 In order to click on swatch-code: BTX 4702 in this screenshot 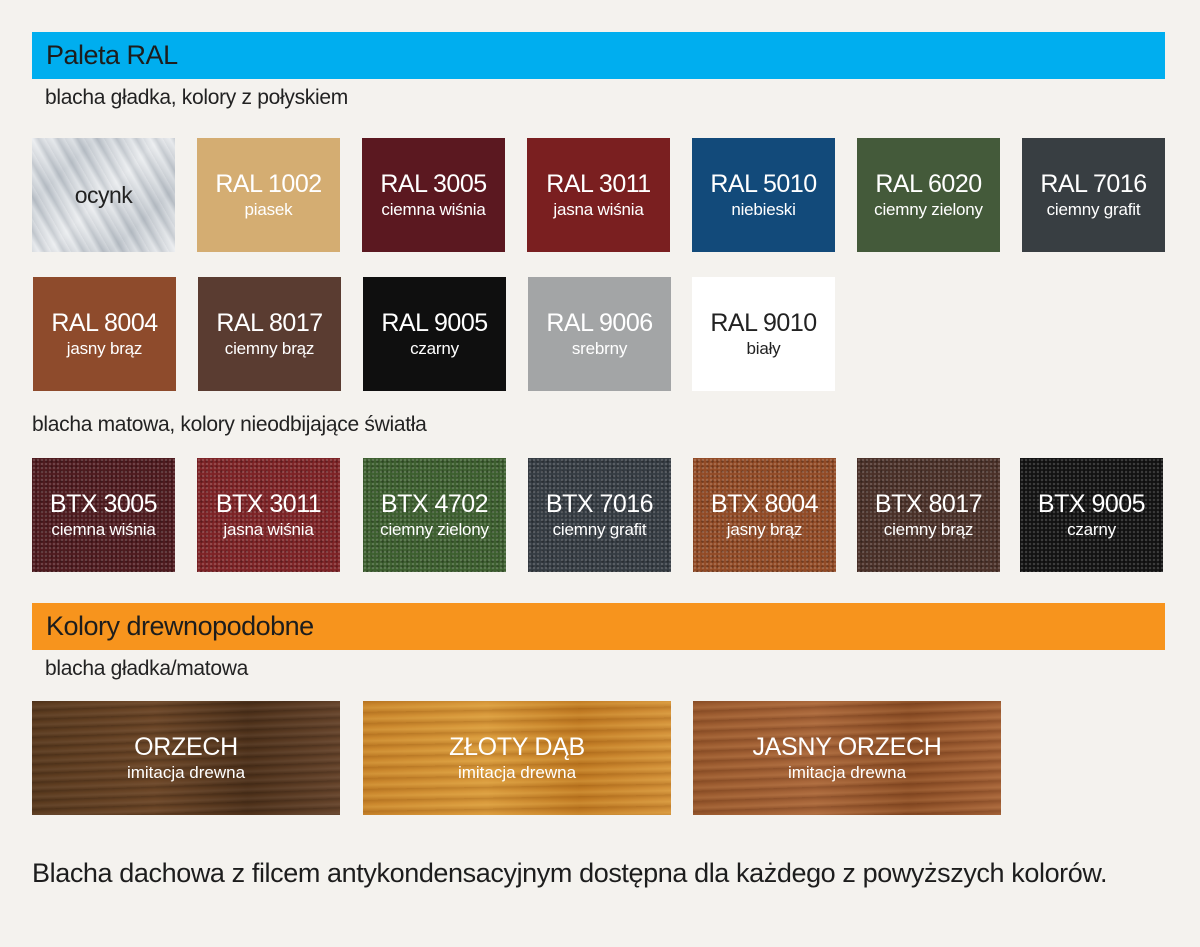, I will do `click(434, 504)`.